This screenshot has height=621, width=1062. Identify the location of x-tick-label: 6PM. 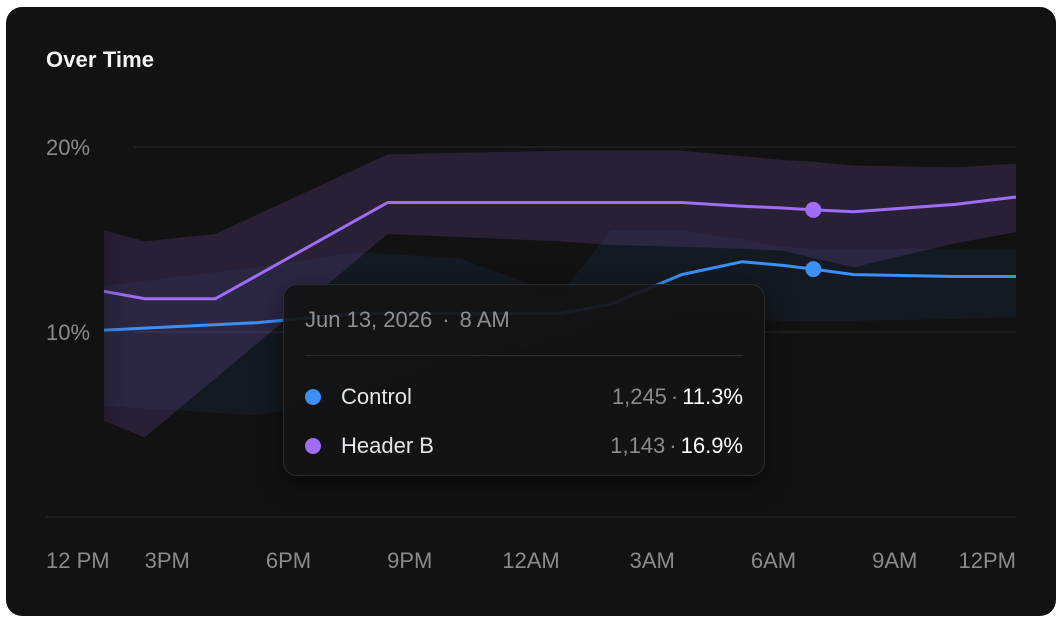
(288, 560).